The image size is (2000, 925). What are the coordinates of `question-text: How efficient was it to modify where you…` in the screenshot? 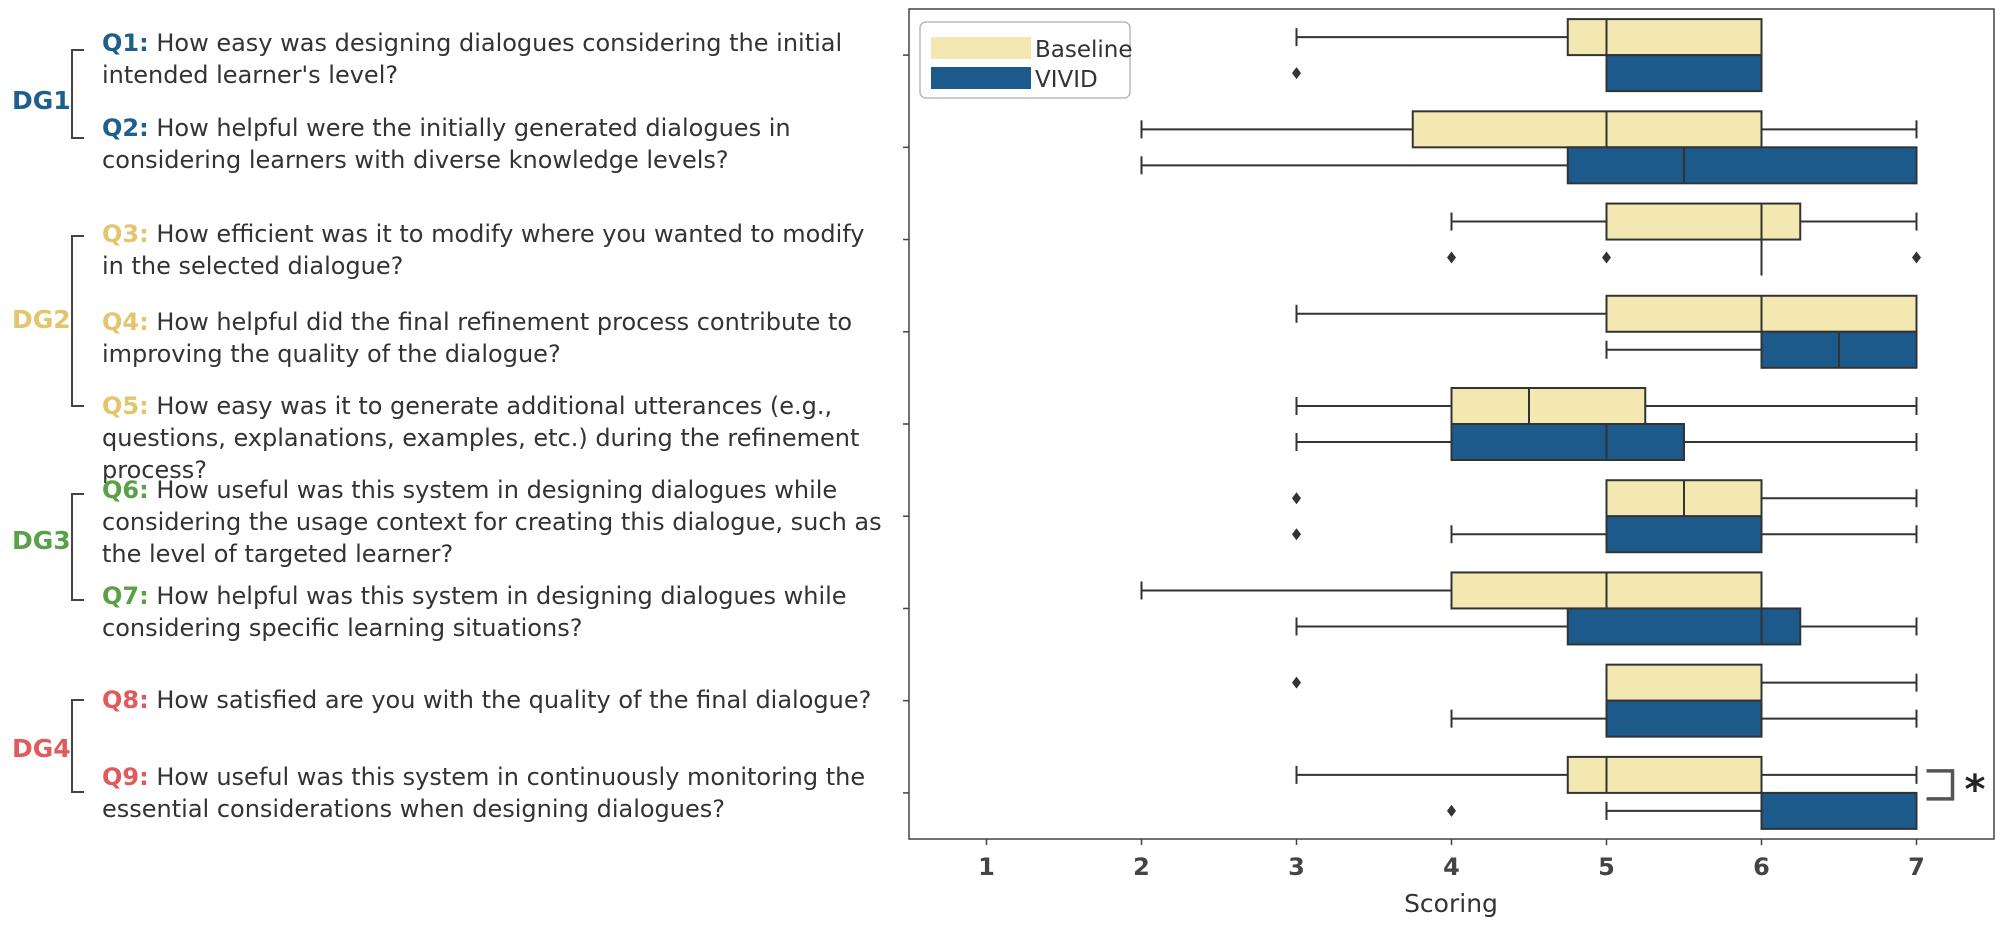 It's located at (483, 250).